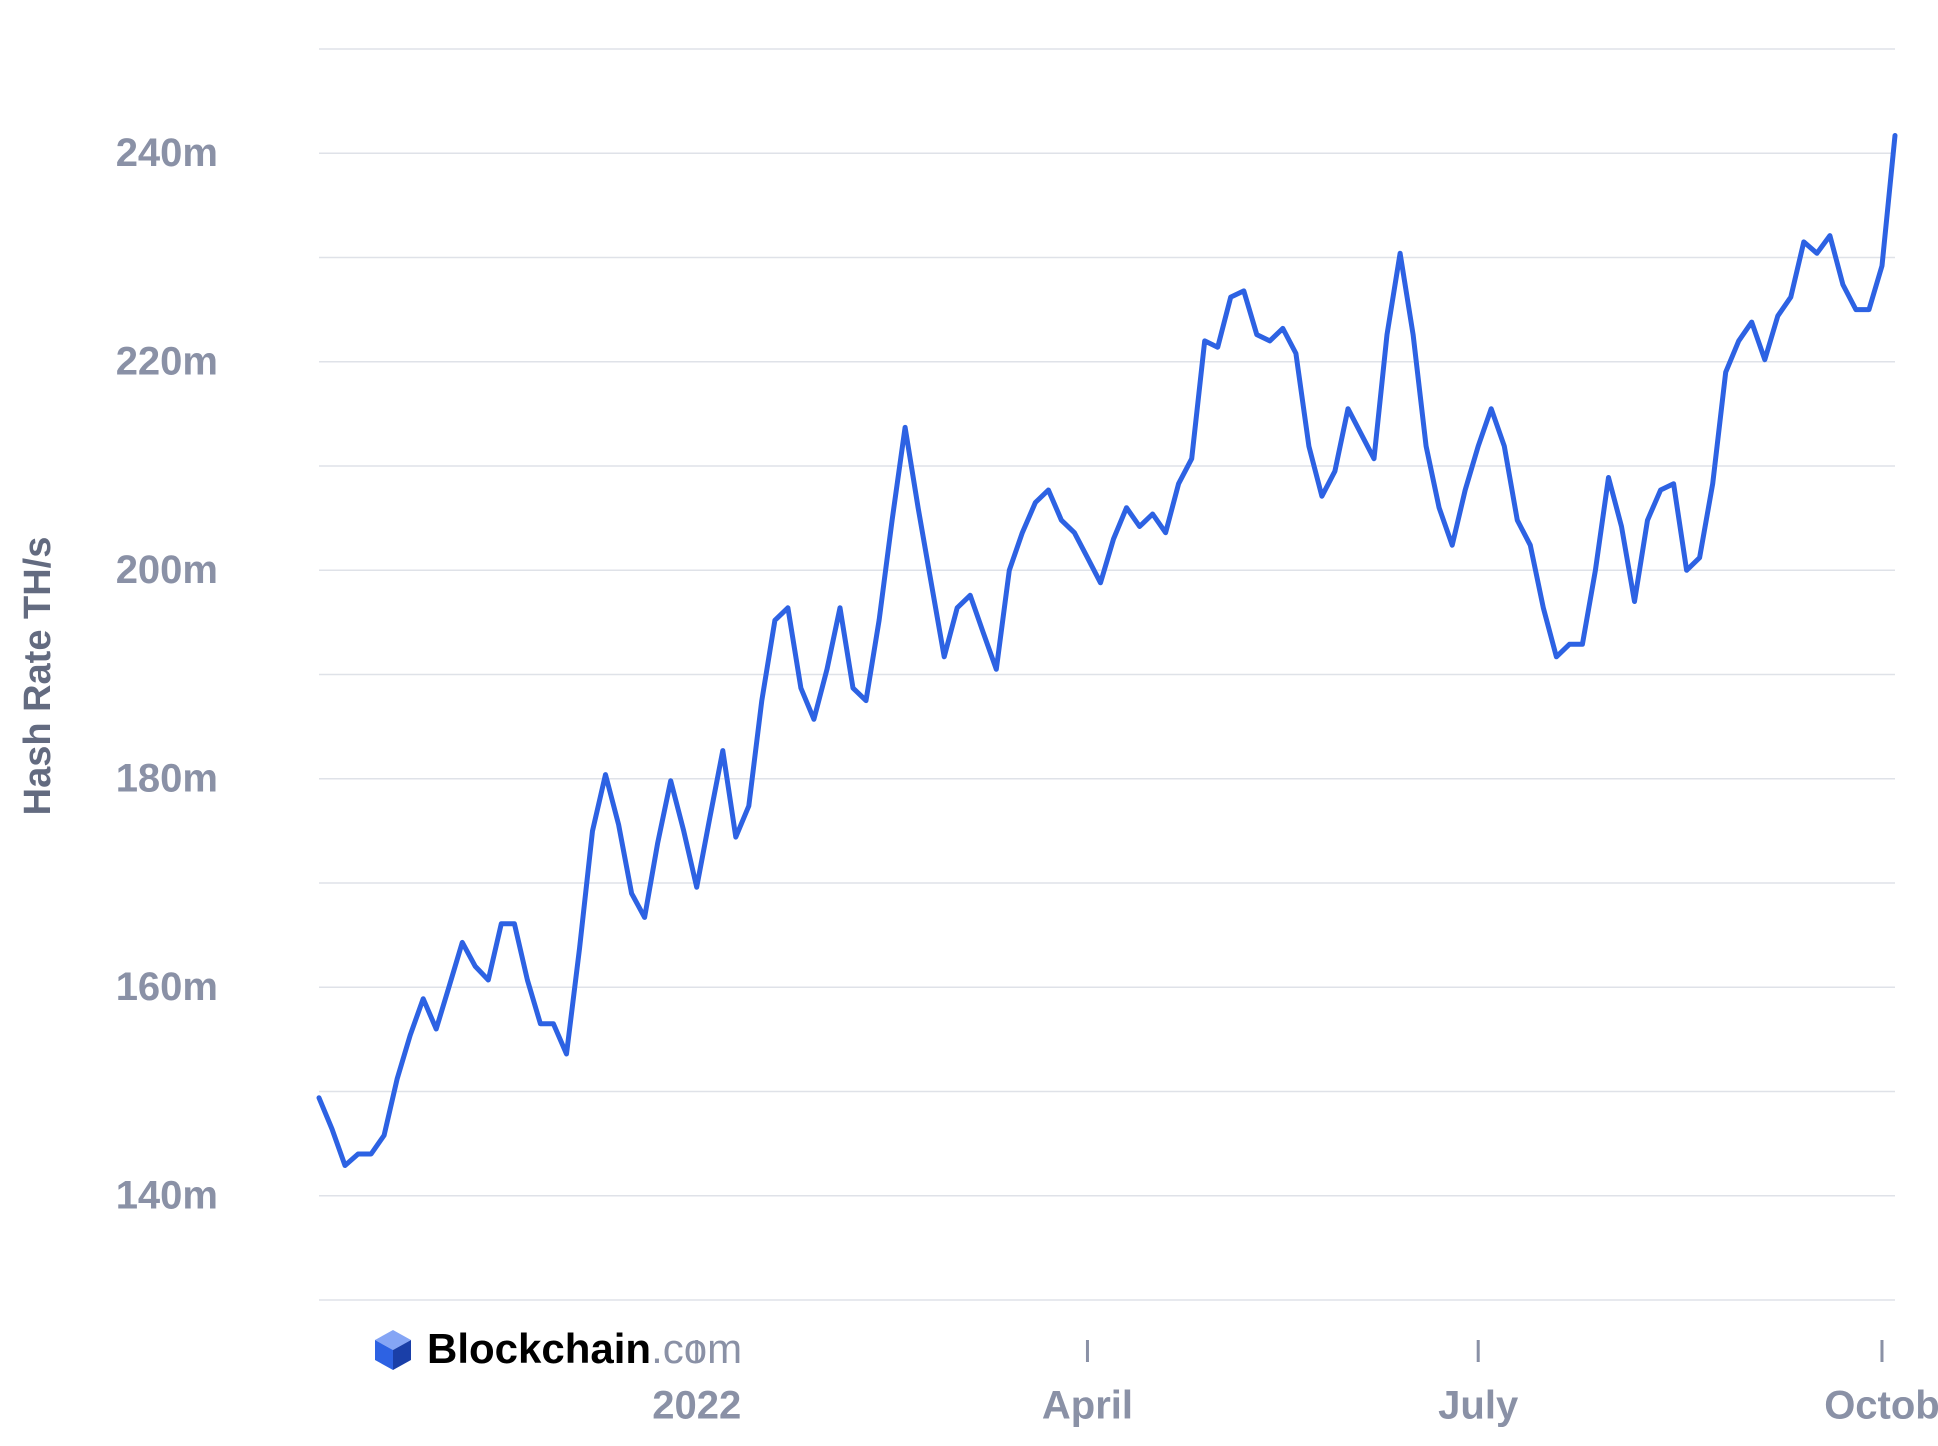  I want to click on x-tick-label: 2022, so click(696, 1406).